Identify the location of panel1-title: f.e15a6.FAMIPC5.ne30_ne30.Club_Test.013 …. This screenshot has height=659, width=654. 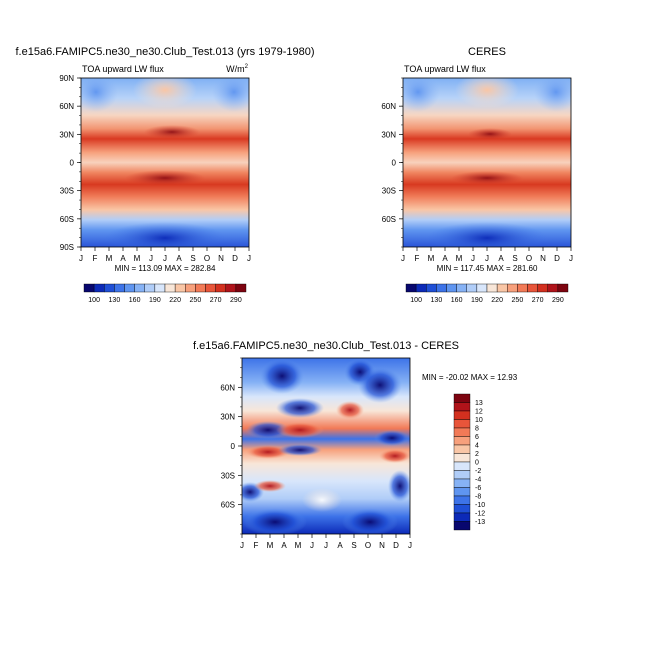
(164, 52).